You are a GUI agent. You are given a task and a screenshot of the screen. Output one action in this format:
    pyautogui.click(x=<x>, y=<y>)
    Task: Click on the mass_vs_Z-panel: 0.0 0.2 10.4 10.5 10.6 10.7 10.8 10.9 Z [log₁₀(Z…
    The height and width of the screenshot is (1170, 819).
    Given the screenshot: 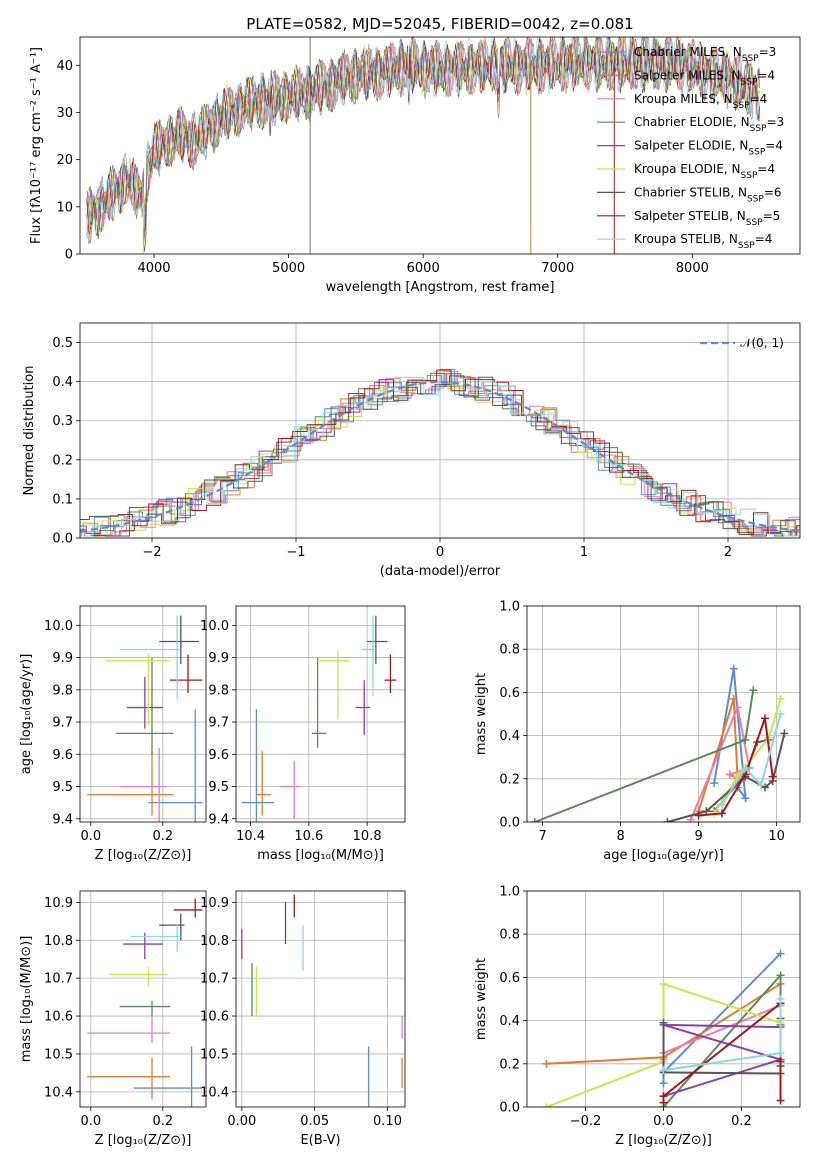 What is the action you would take?
    pyautogui.click(x=113, y=1019)
    